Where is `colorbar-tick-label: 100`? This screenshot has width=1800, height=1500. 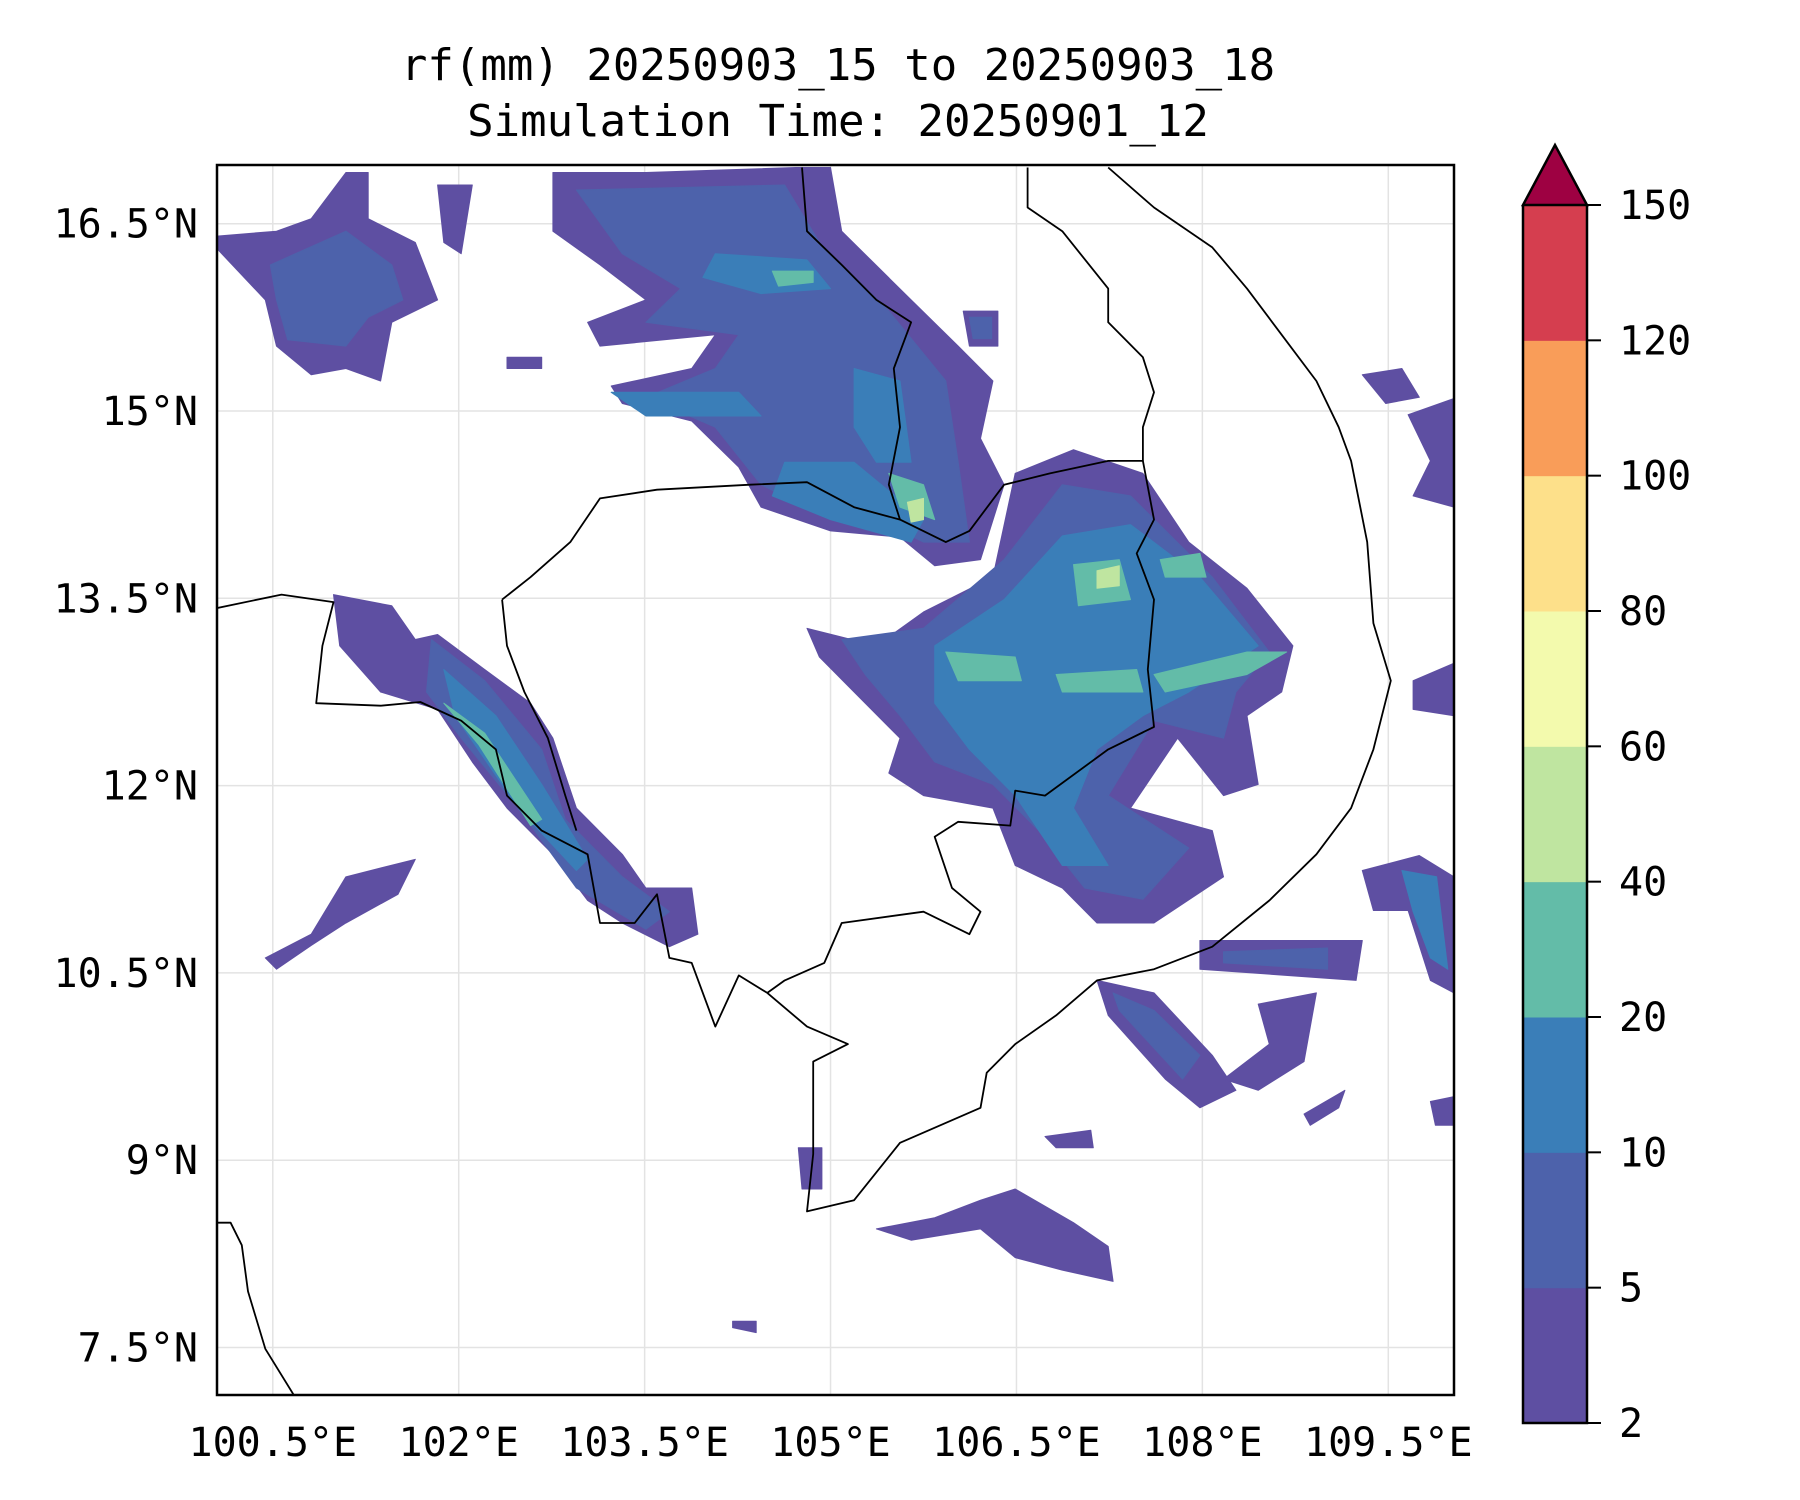
colorbar-tick-label: 100 is located at coordinates (1655, 477).